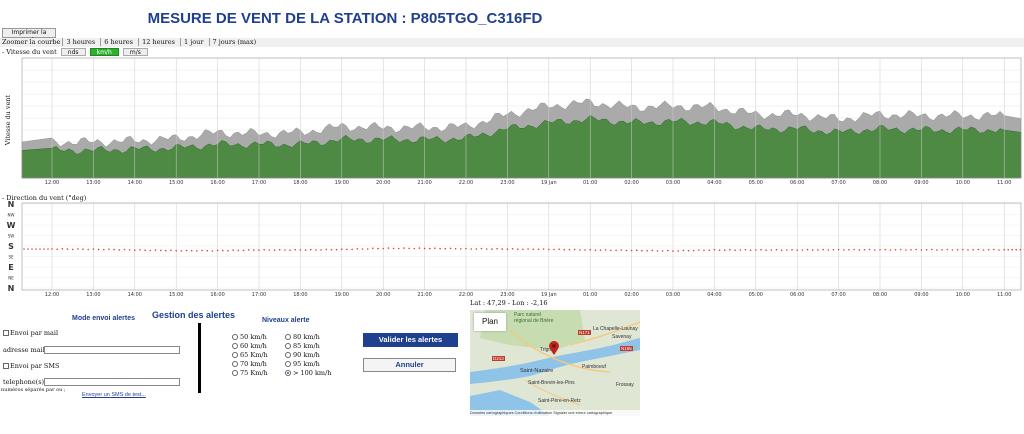  What do you see at coordinates (29, 36) in the screenshot?
I see `print-chart-button: Imprimer la courbe` at bounding box center [29, 36].